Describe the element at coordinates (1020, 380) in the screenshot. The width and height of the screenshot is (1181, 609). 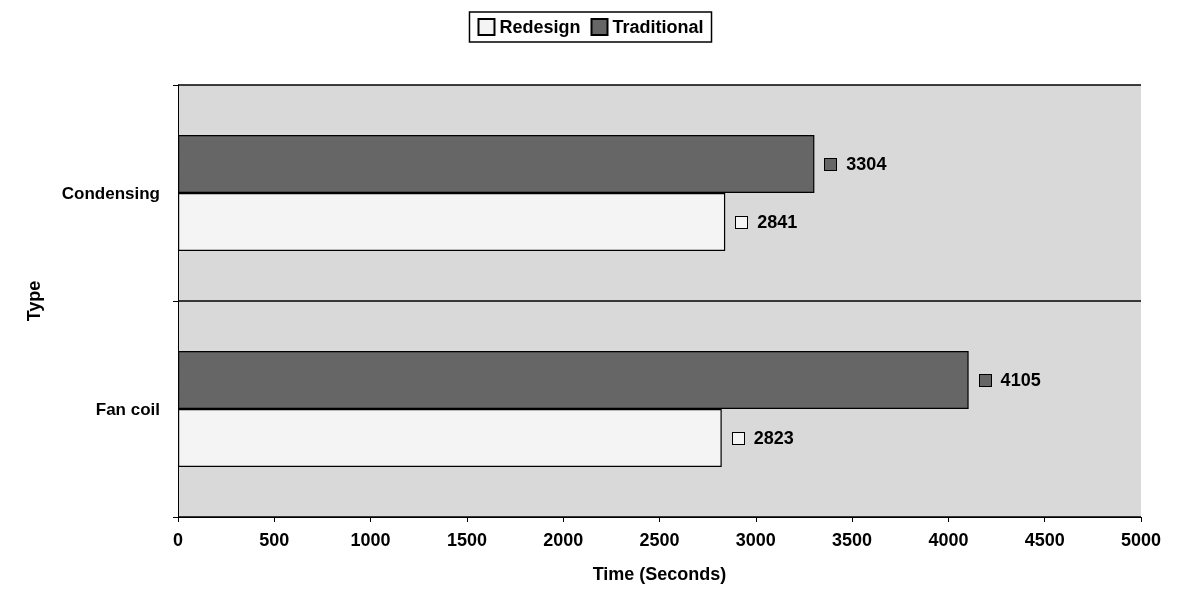
I see `data-label: 4105` at that location.